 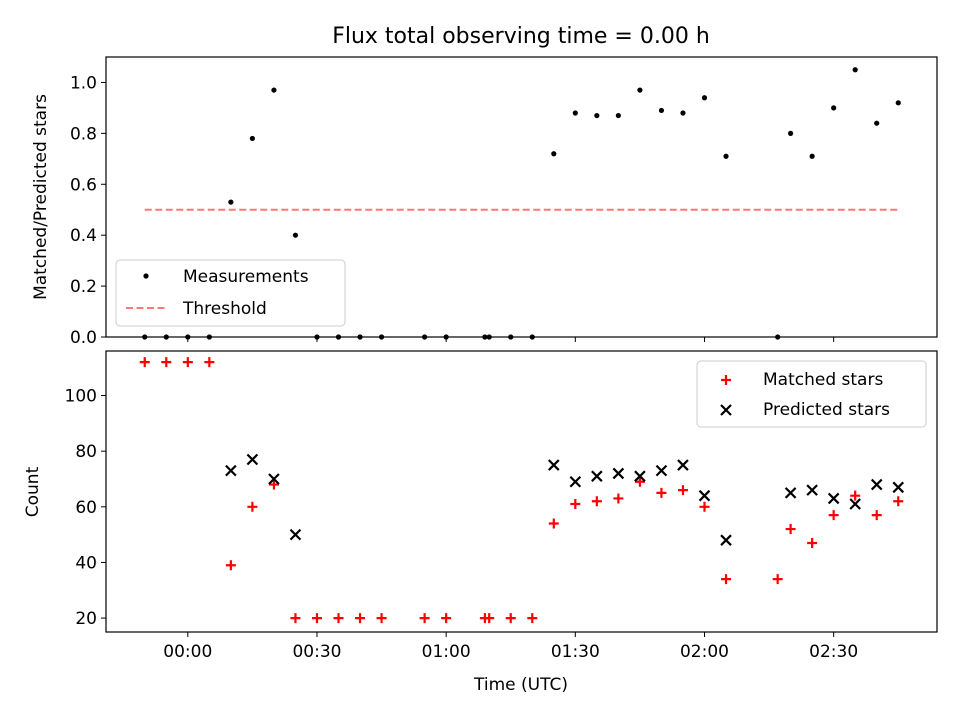 I want to click on legend-label-measurements: Measurements, so click(x=246, y=277).